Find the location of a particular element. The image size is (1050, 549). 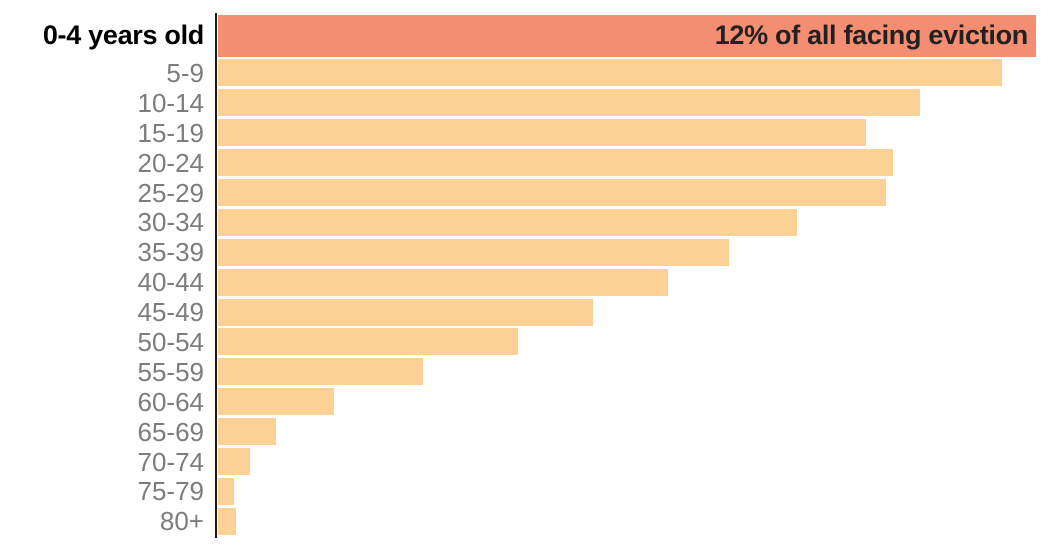

chart-row: 25-29 is located at coordinates (525, 193).